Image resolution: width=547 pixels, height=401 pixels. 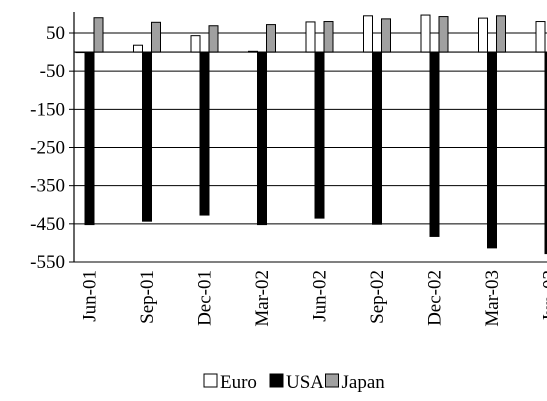 I want to click on x-tick-label: Dec-01, so click(x=205, y=298).